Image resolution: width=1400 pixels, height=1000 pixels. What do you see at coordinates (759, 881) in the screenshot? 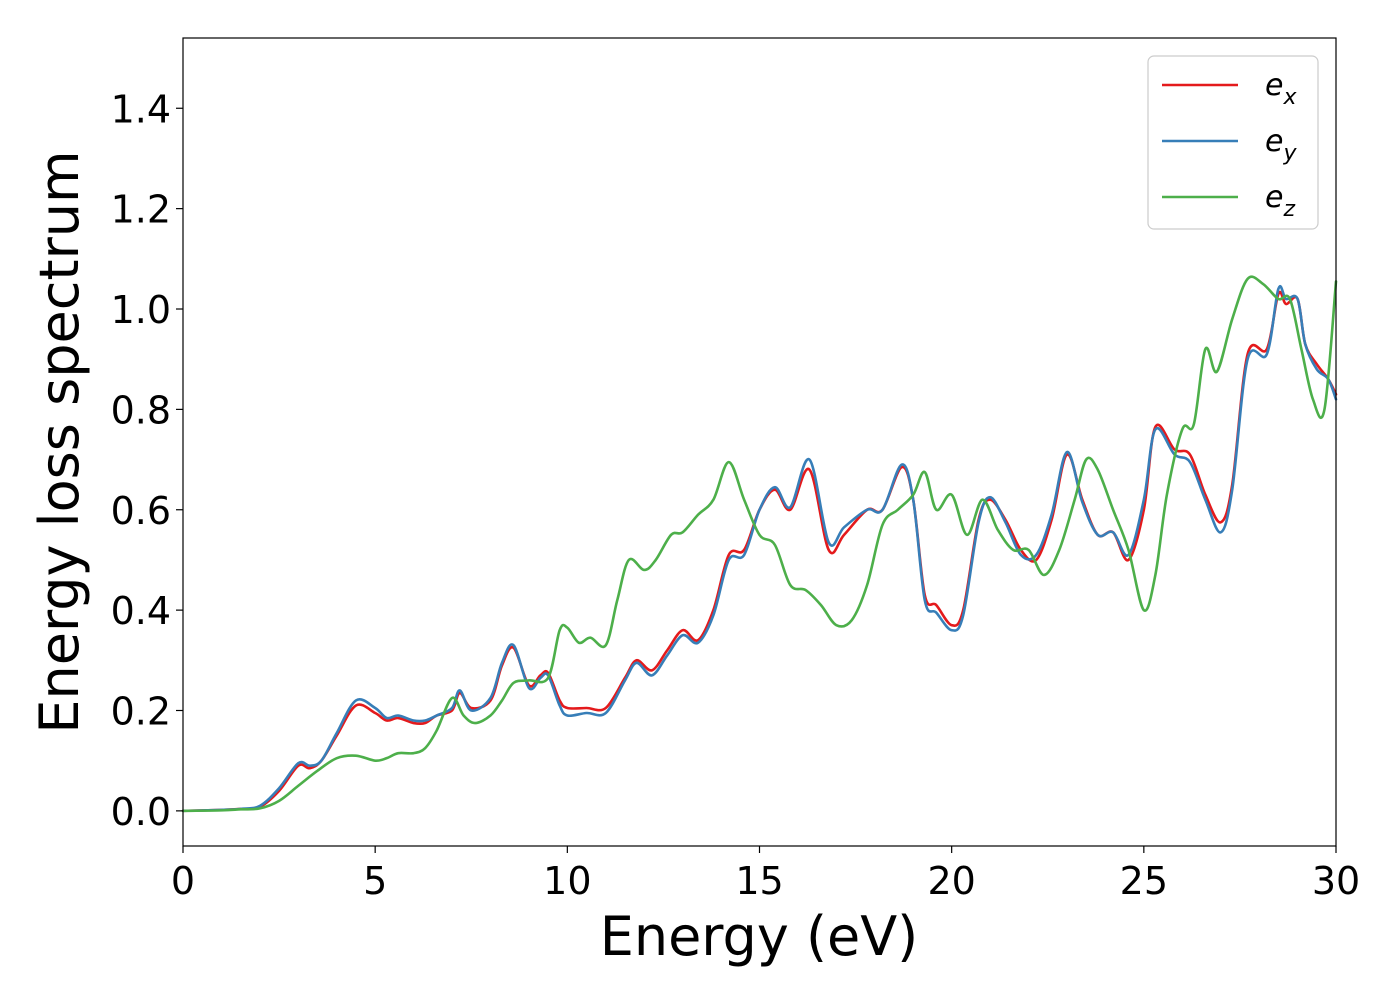
I see `x-tick-label: 15` at bounding box center [759, 881].